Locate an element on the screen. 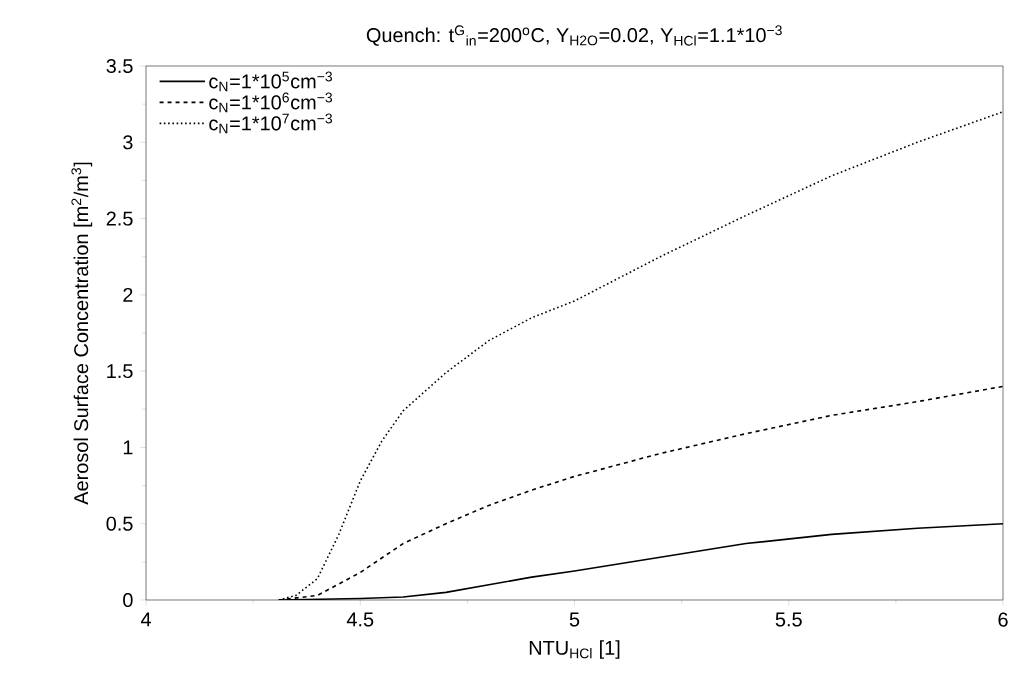 Image resolution: width=1014 pixels, height=698 pixels. x-axis-title: NTU$_{HCl}$ [1] is located at coordinates (574, 649).